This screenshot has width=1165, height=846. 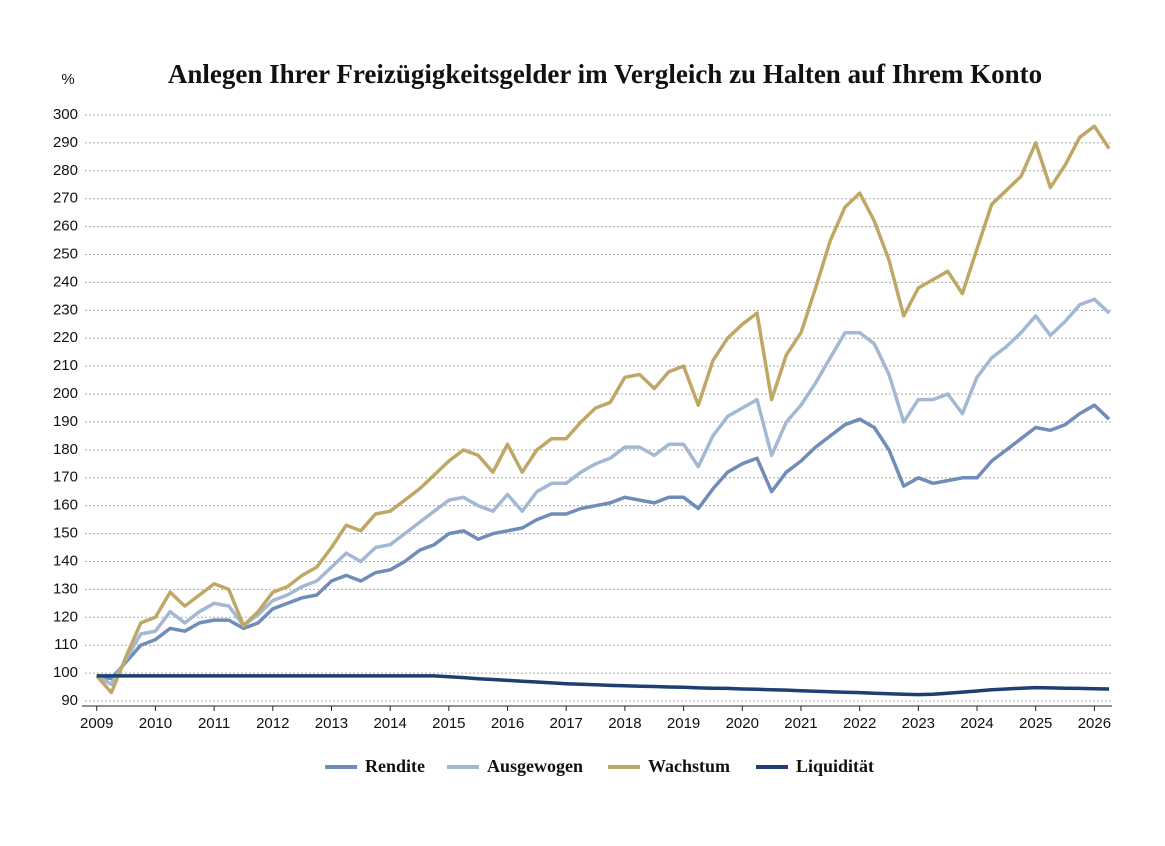 I want to click on x-tick-label: 2016, so click(x=507, y=723).